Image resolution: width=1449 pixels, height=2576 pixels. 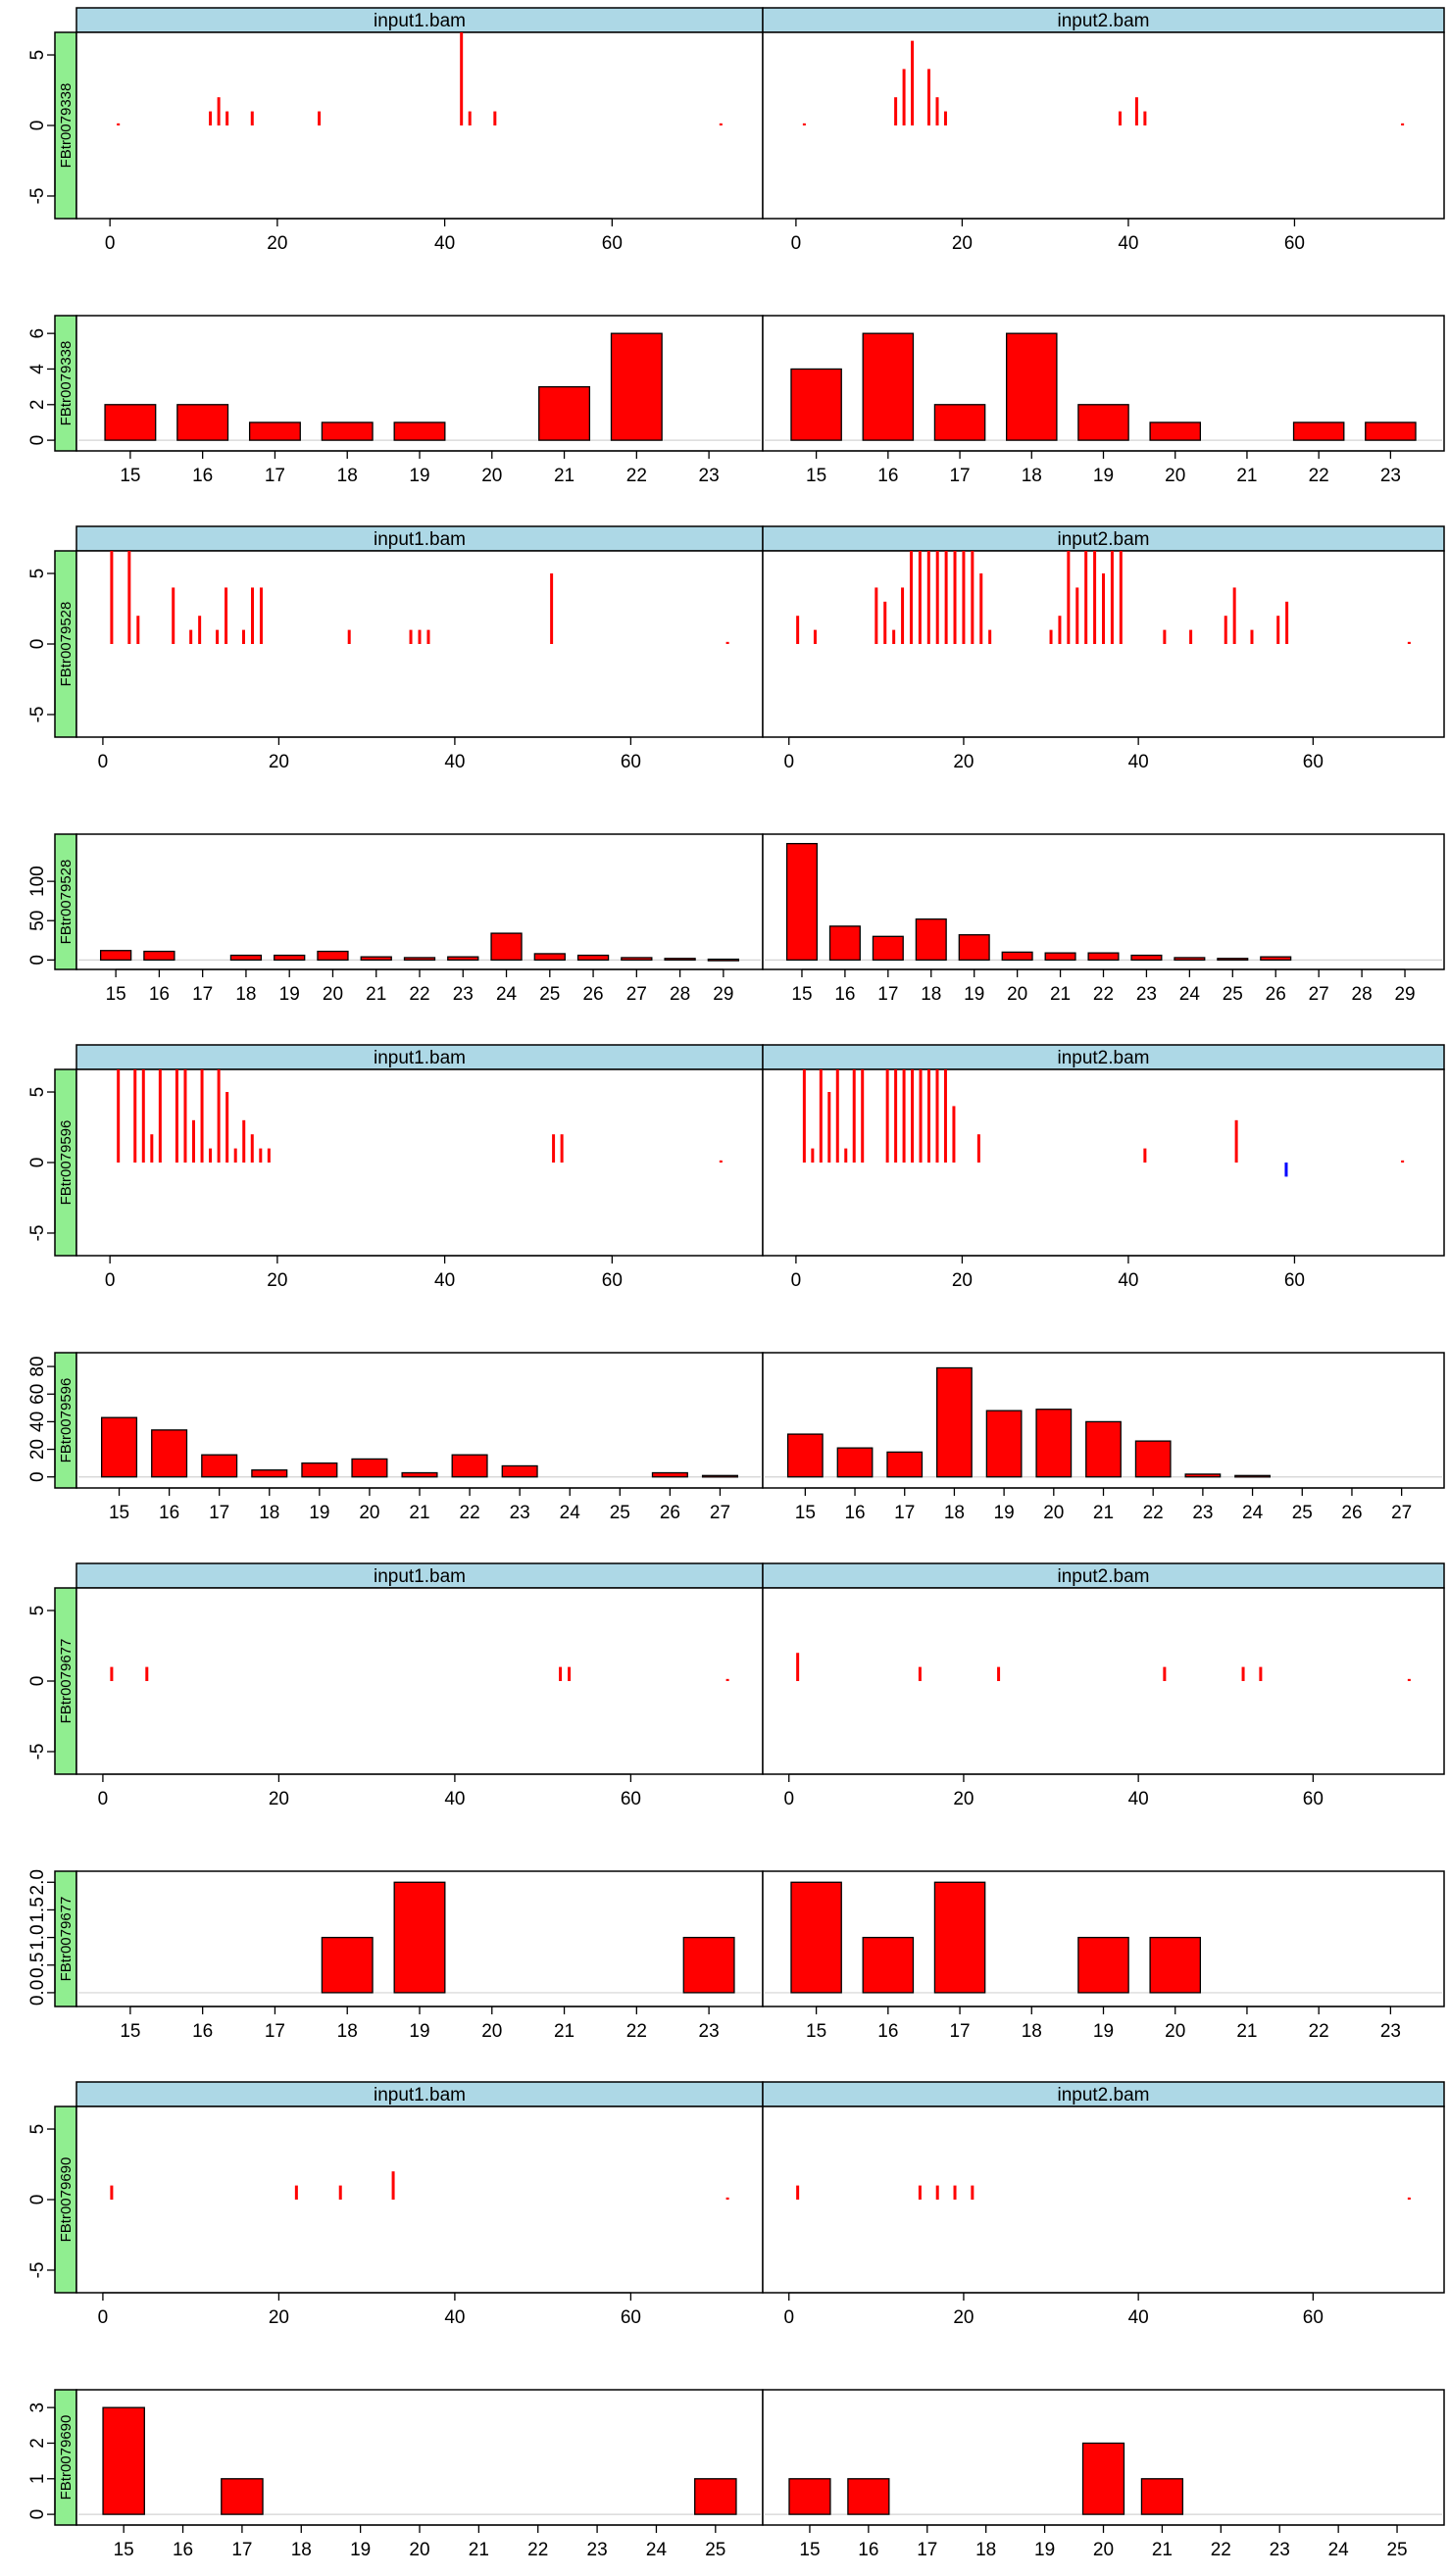 I want to click on signal-row-2-y-tick-label: -5, so click(x=37, y=715).